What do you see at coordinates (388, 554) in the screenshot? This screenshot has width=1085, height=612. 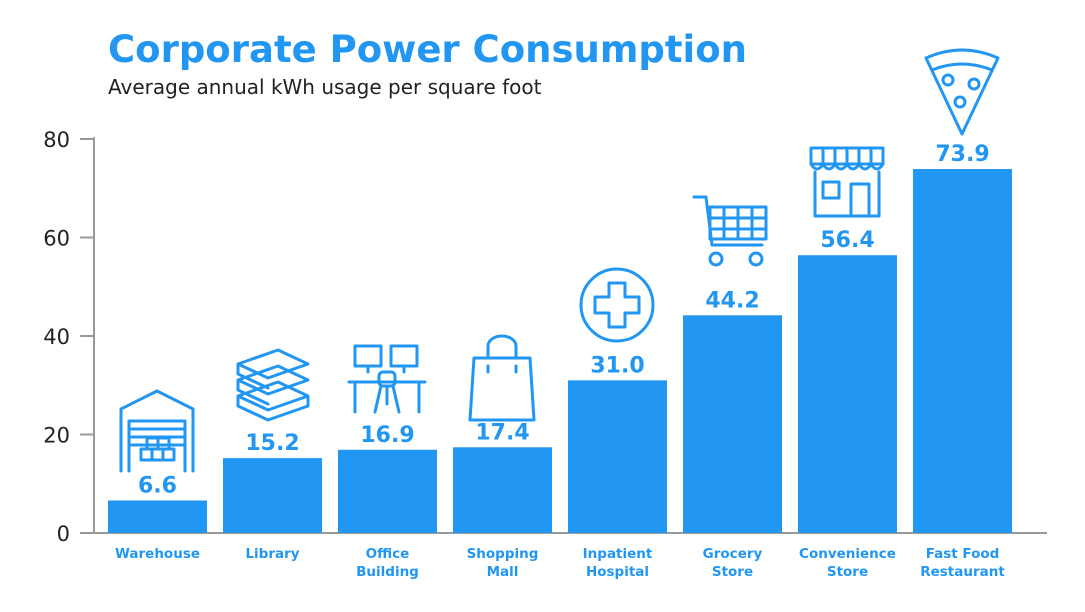 I see `category-label: Office` at bounding box center [388, 554].